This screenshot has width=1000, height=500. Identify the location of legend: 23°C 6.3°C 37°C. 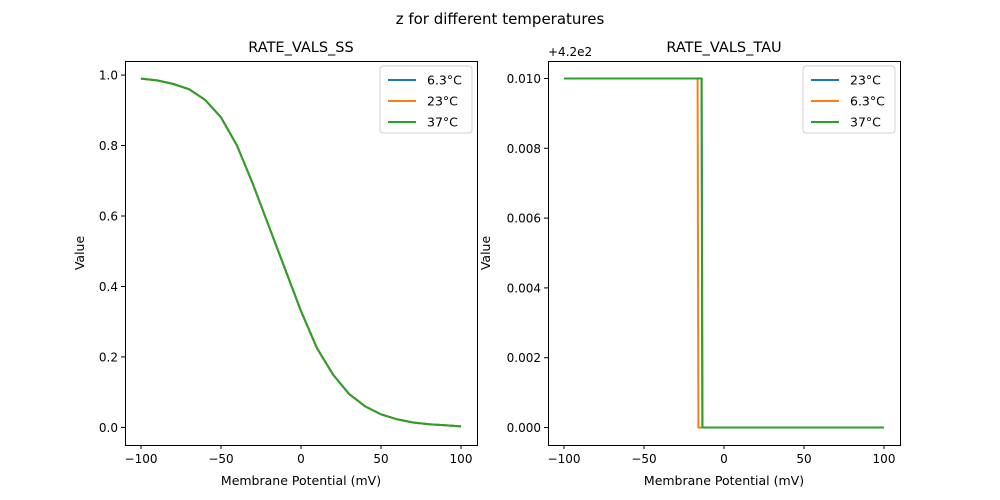
(849, 99).